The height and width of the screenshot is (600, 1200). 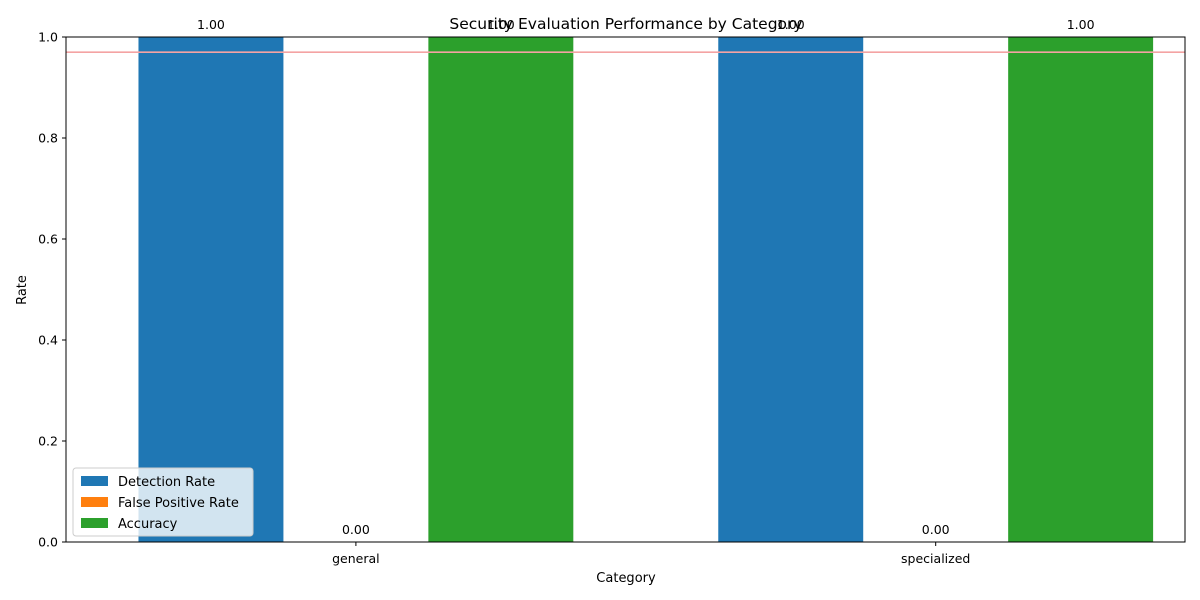 What do you see at coordinates (48, 239) in the screenshot?
I see `y-tick-label: 0.6` at bounding box center [48, 239].